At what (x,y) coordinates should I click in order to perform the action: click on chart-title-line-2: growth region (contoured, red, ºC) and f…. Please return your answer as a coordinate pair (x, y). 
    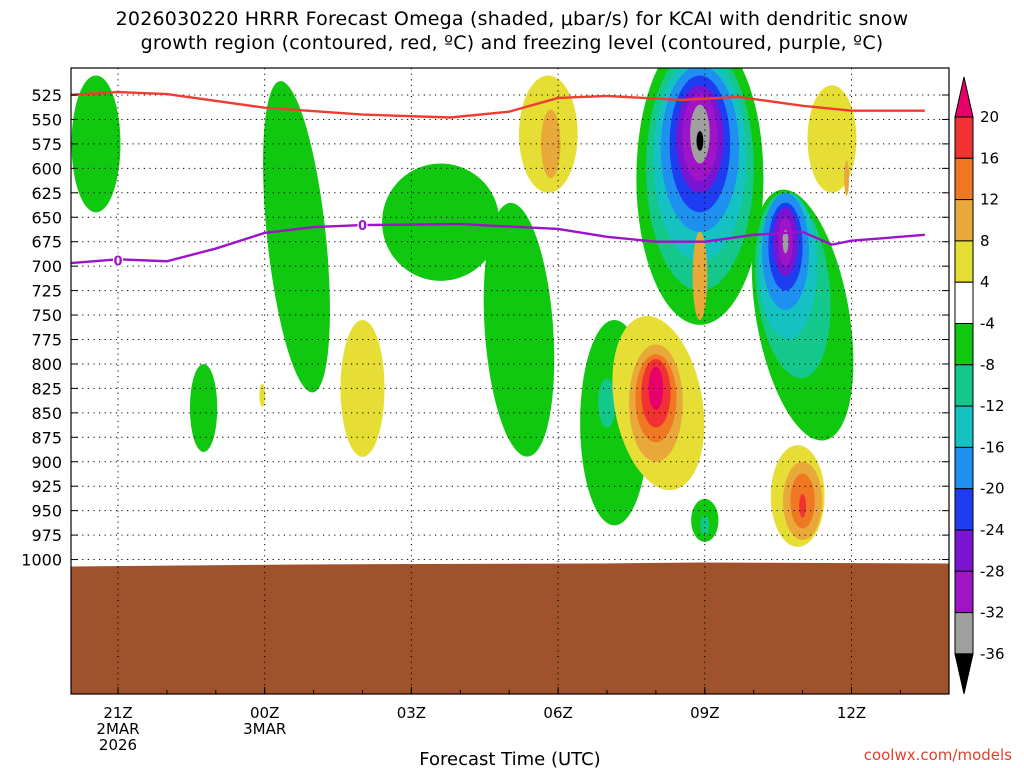
    Looking at the image, I should click on (512, 43).